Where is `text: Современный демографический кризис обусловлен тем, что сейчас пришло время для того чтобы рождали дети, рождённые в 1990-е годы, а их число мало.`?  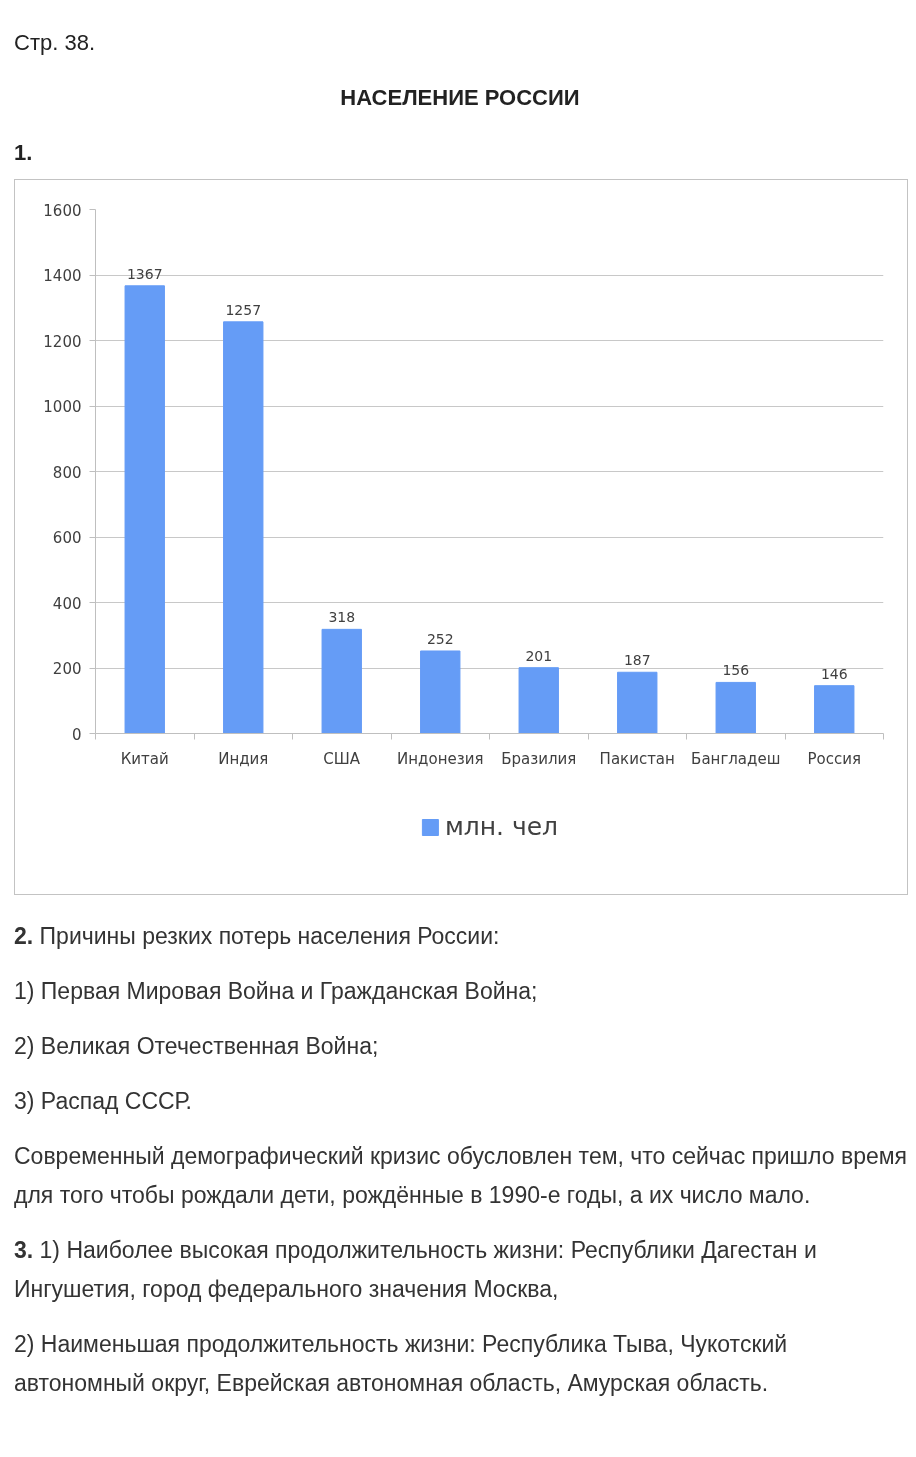
text: Современный демографический кризис обусловлен тем, что сейчас пришло время для того чтобы рождали дети, рождённые в 1990-е годы, а их число мало. is located at coordinates (461, 1176).